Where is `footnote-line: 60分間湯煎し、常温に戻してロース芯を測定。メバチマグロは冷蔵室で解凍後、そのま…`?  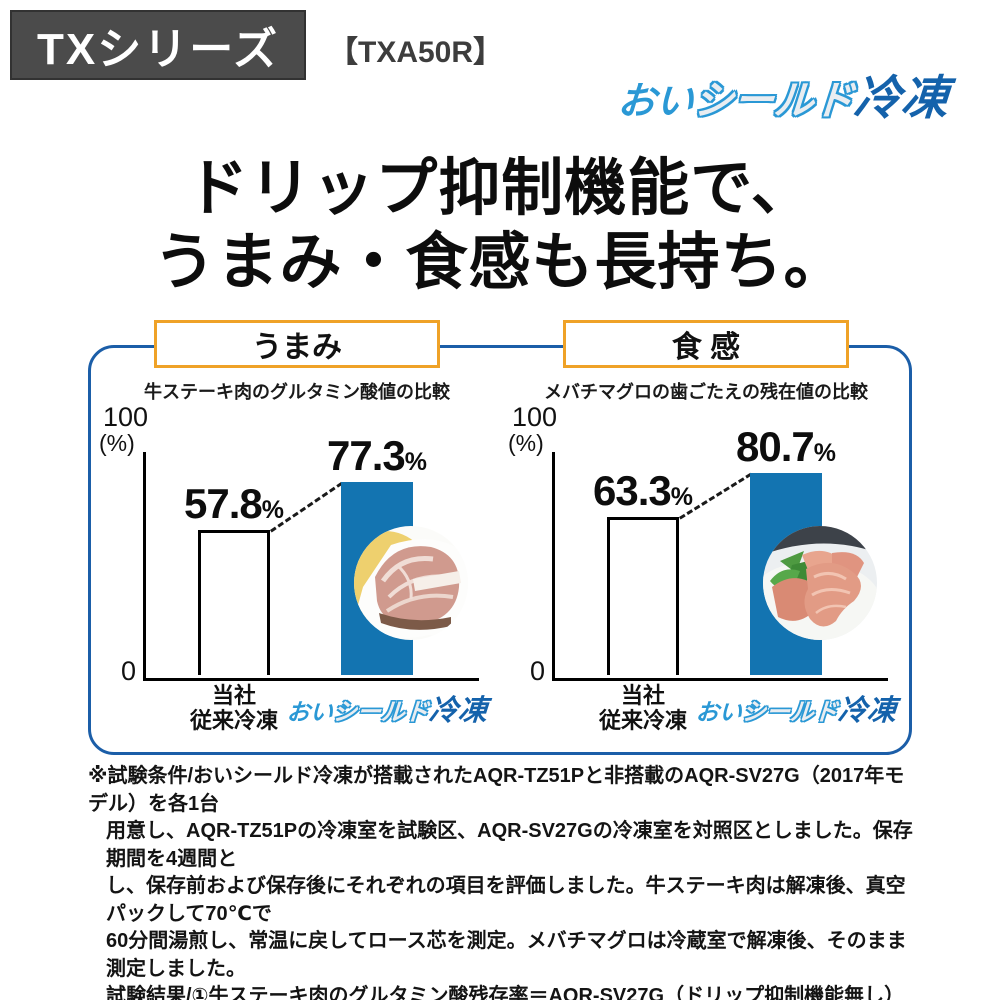 footnote-line: 60分間湯煎し、常温に戻してロース芯を測定。メバチマグロは冷蔵室で解凍後、そのま… is located at coordinates (506, 955).